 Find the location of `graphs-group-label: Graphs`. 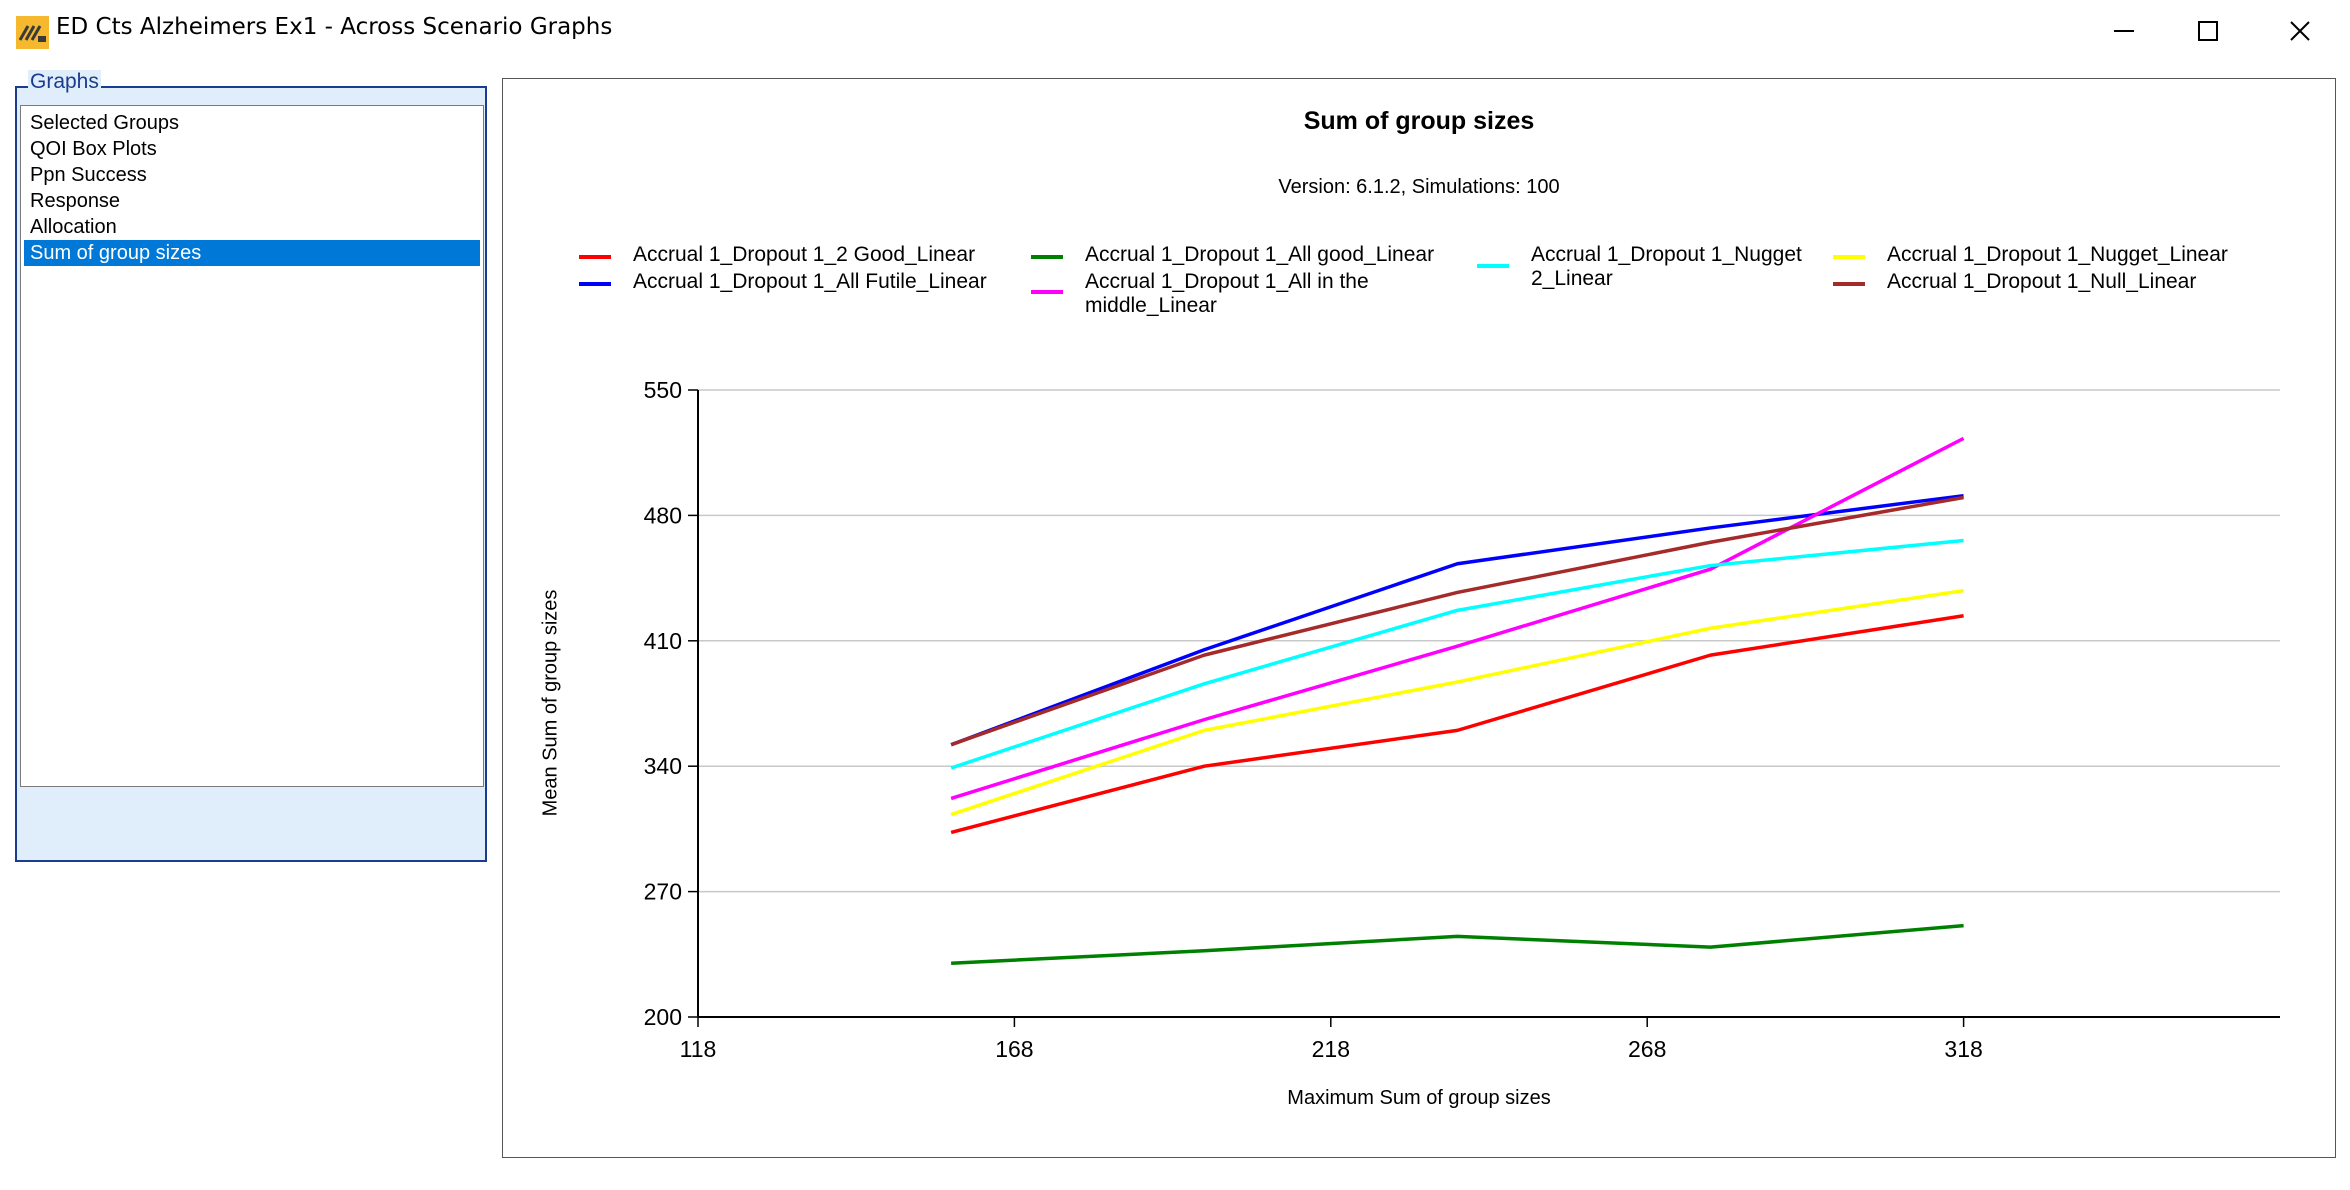

graphs-group-label: Graphs is located at coordinates (64, 82).